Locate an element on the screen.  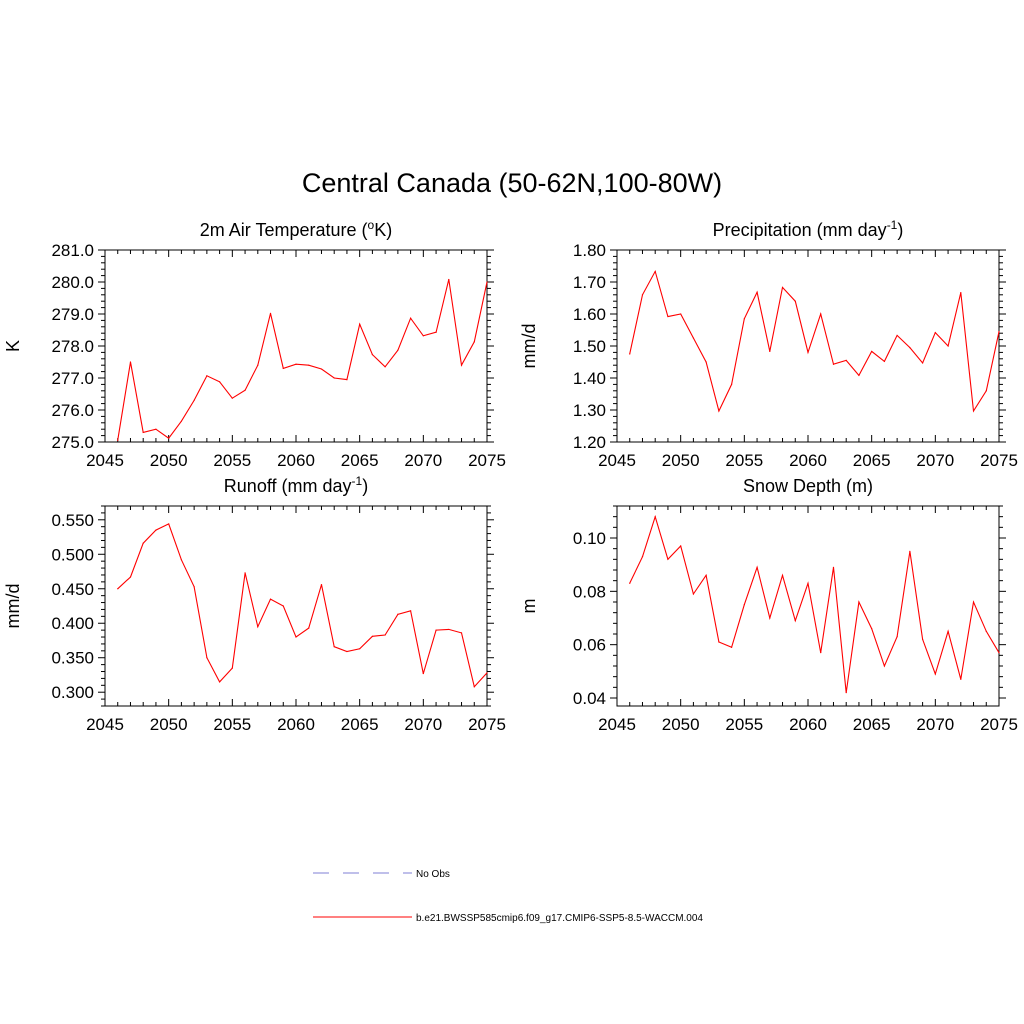
y-tick-label: 1.20 is located at coordinates (589, 442).